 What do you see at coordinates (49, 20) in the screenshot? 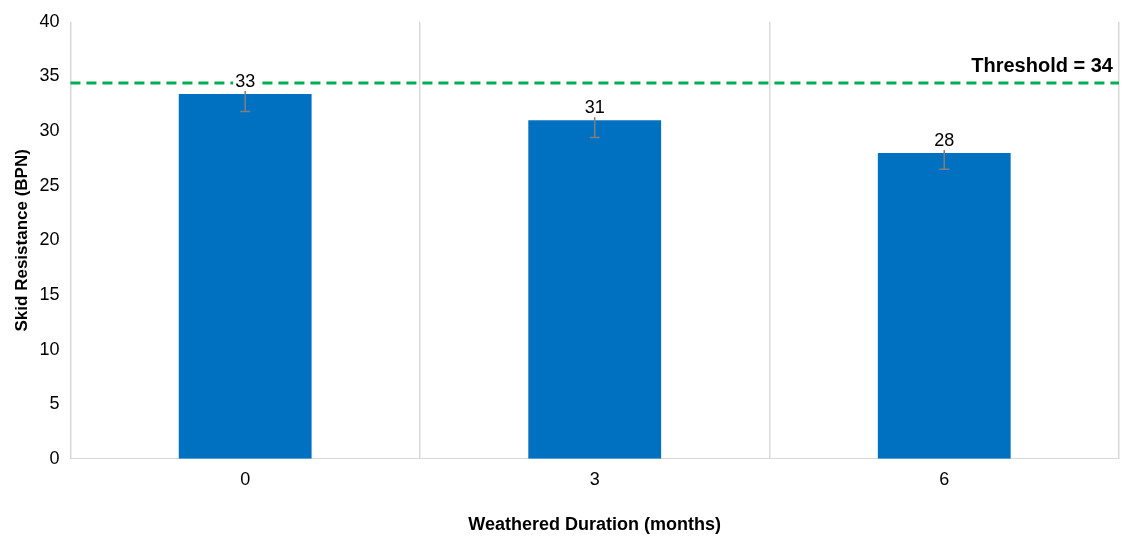
I see `y-tick-label: 40` at bounding box center [49, 20].